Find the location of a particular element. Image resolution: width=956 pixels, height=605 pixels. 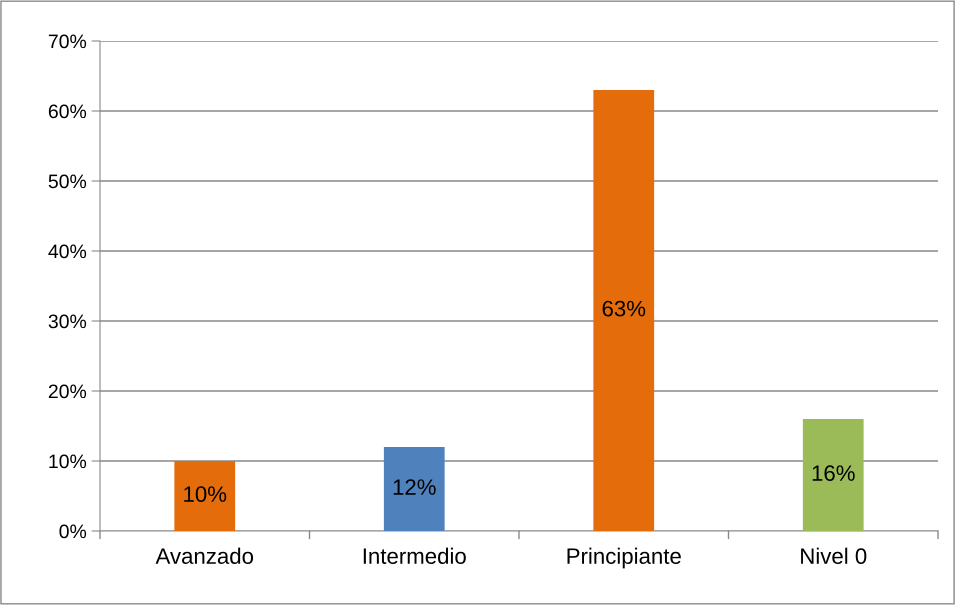

y-tick-label: 40% is located at coordinates (67, 251).